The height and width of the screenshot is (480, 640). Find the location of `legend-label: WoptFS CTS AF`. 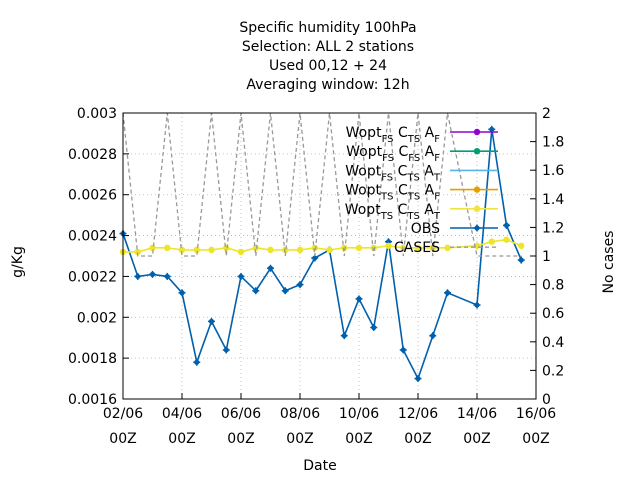

legend-label: WoptFS CTS AF is located at coordinates (393, 135).